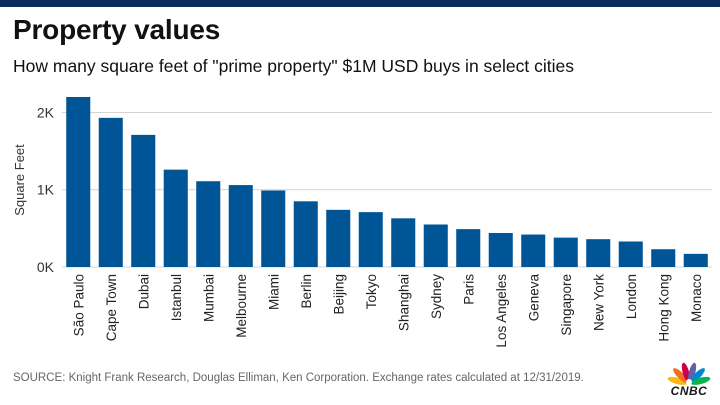 The image size is (720, 405). I want to click on y-tick-label: 1K, so click(46, 190).